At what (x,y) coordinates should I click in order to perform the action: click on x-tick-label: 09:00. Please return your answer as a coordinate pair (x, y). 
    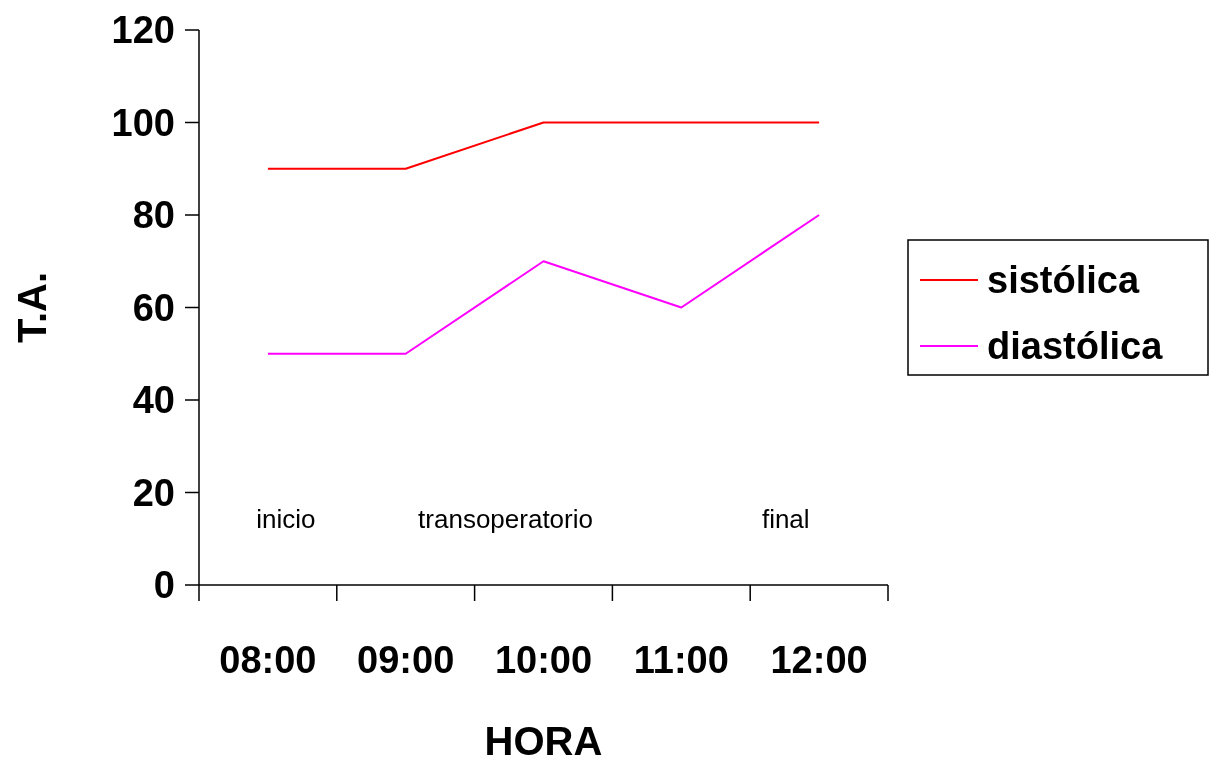
    Looking at the image, I should click on (406, 660).